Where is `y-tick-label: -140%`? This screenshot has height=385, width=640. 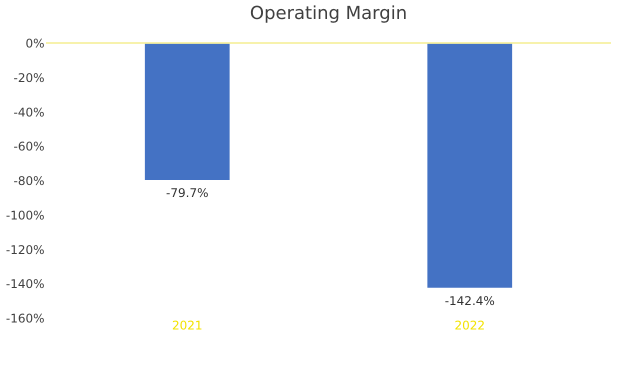
y-tick-label: -140% is located at coordinates (25, 284).